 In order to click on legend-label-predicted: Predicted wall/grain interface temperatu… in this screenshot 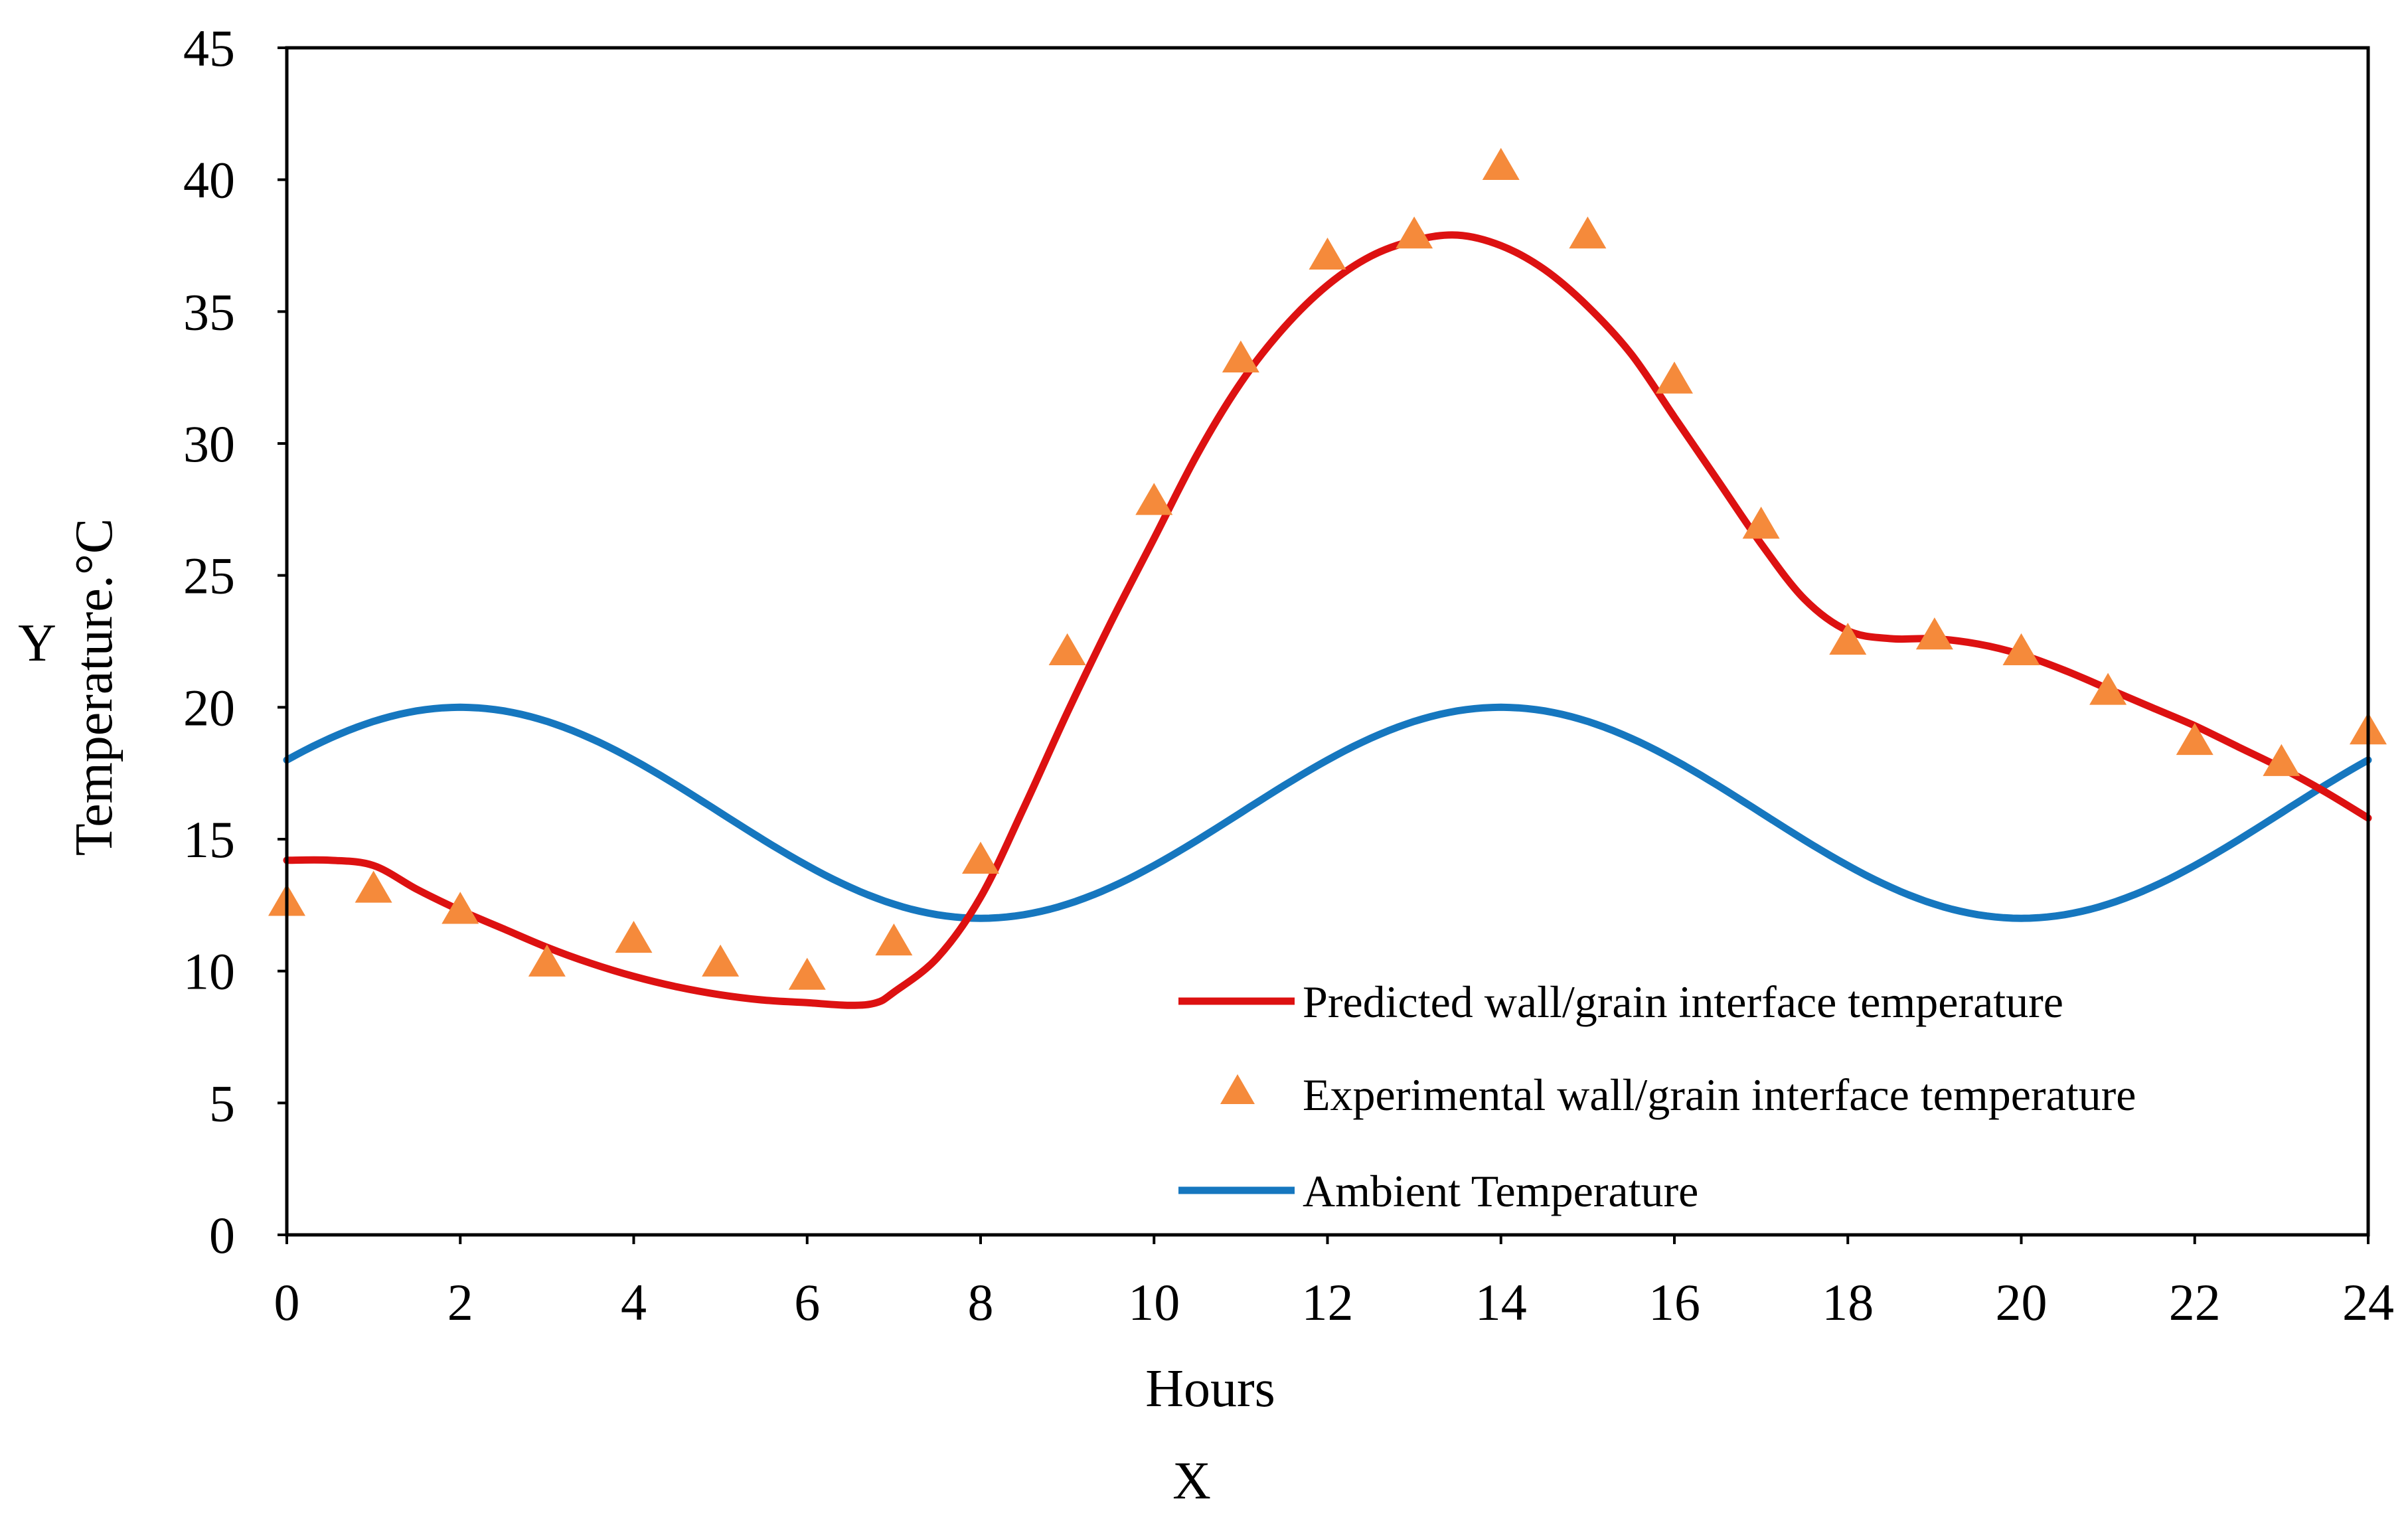, I will do `click(1683, 1002)`.